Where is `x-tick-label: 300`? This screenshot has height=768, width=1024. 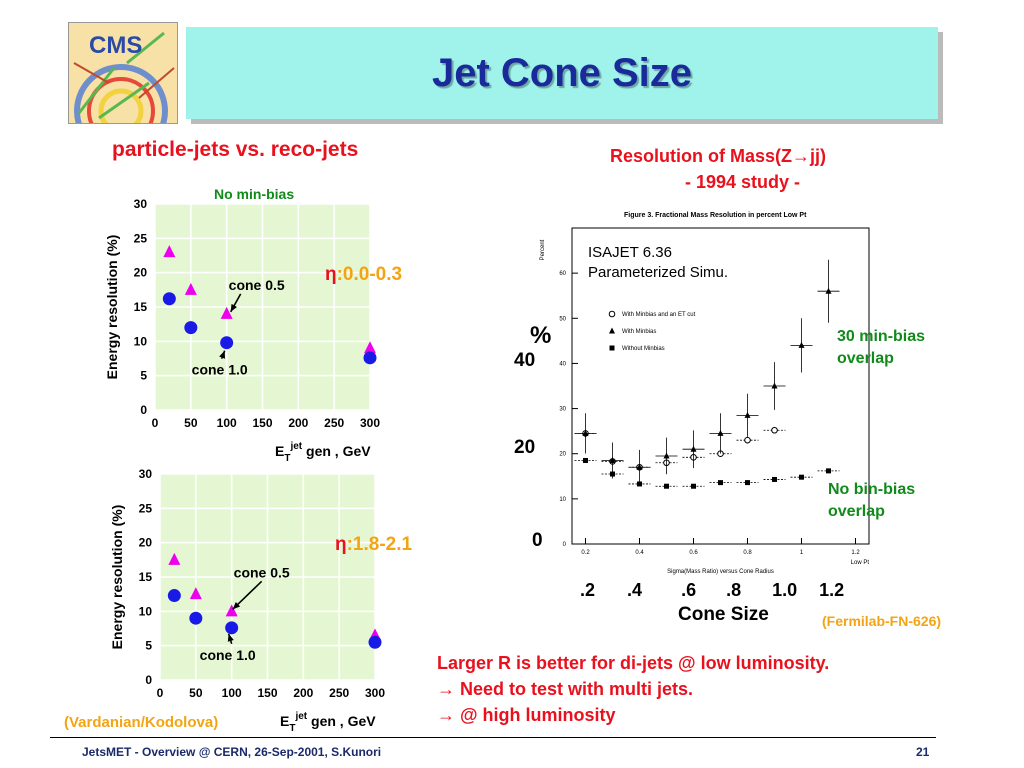 x-tick-label: 300 is located at coordinates (370, 423).